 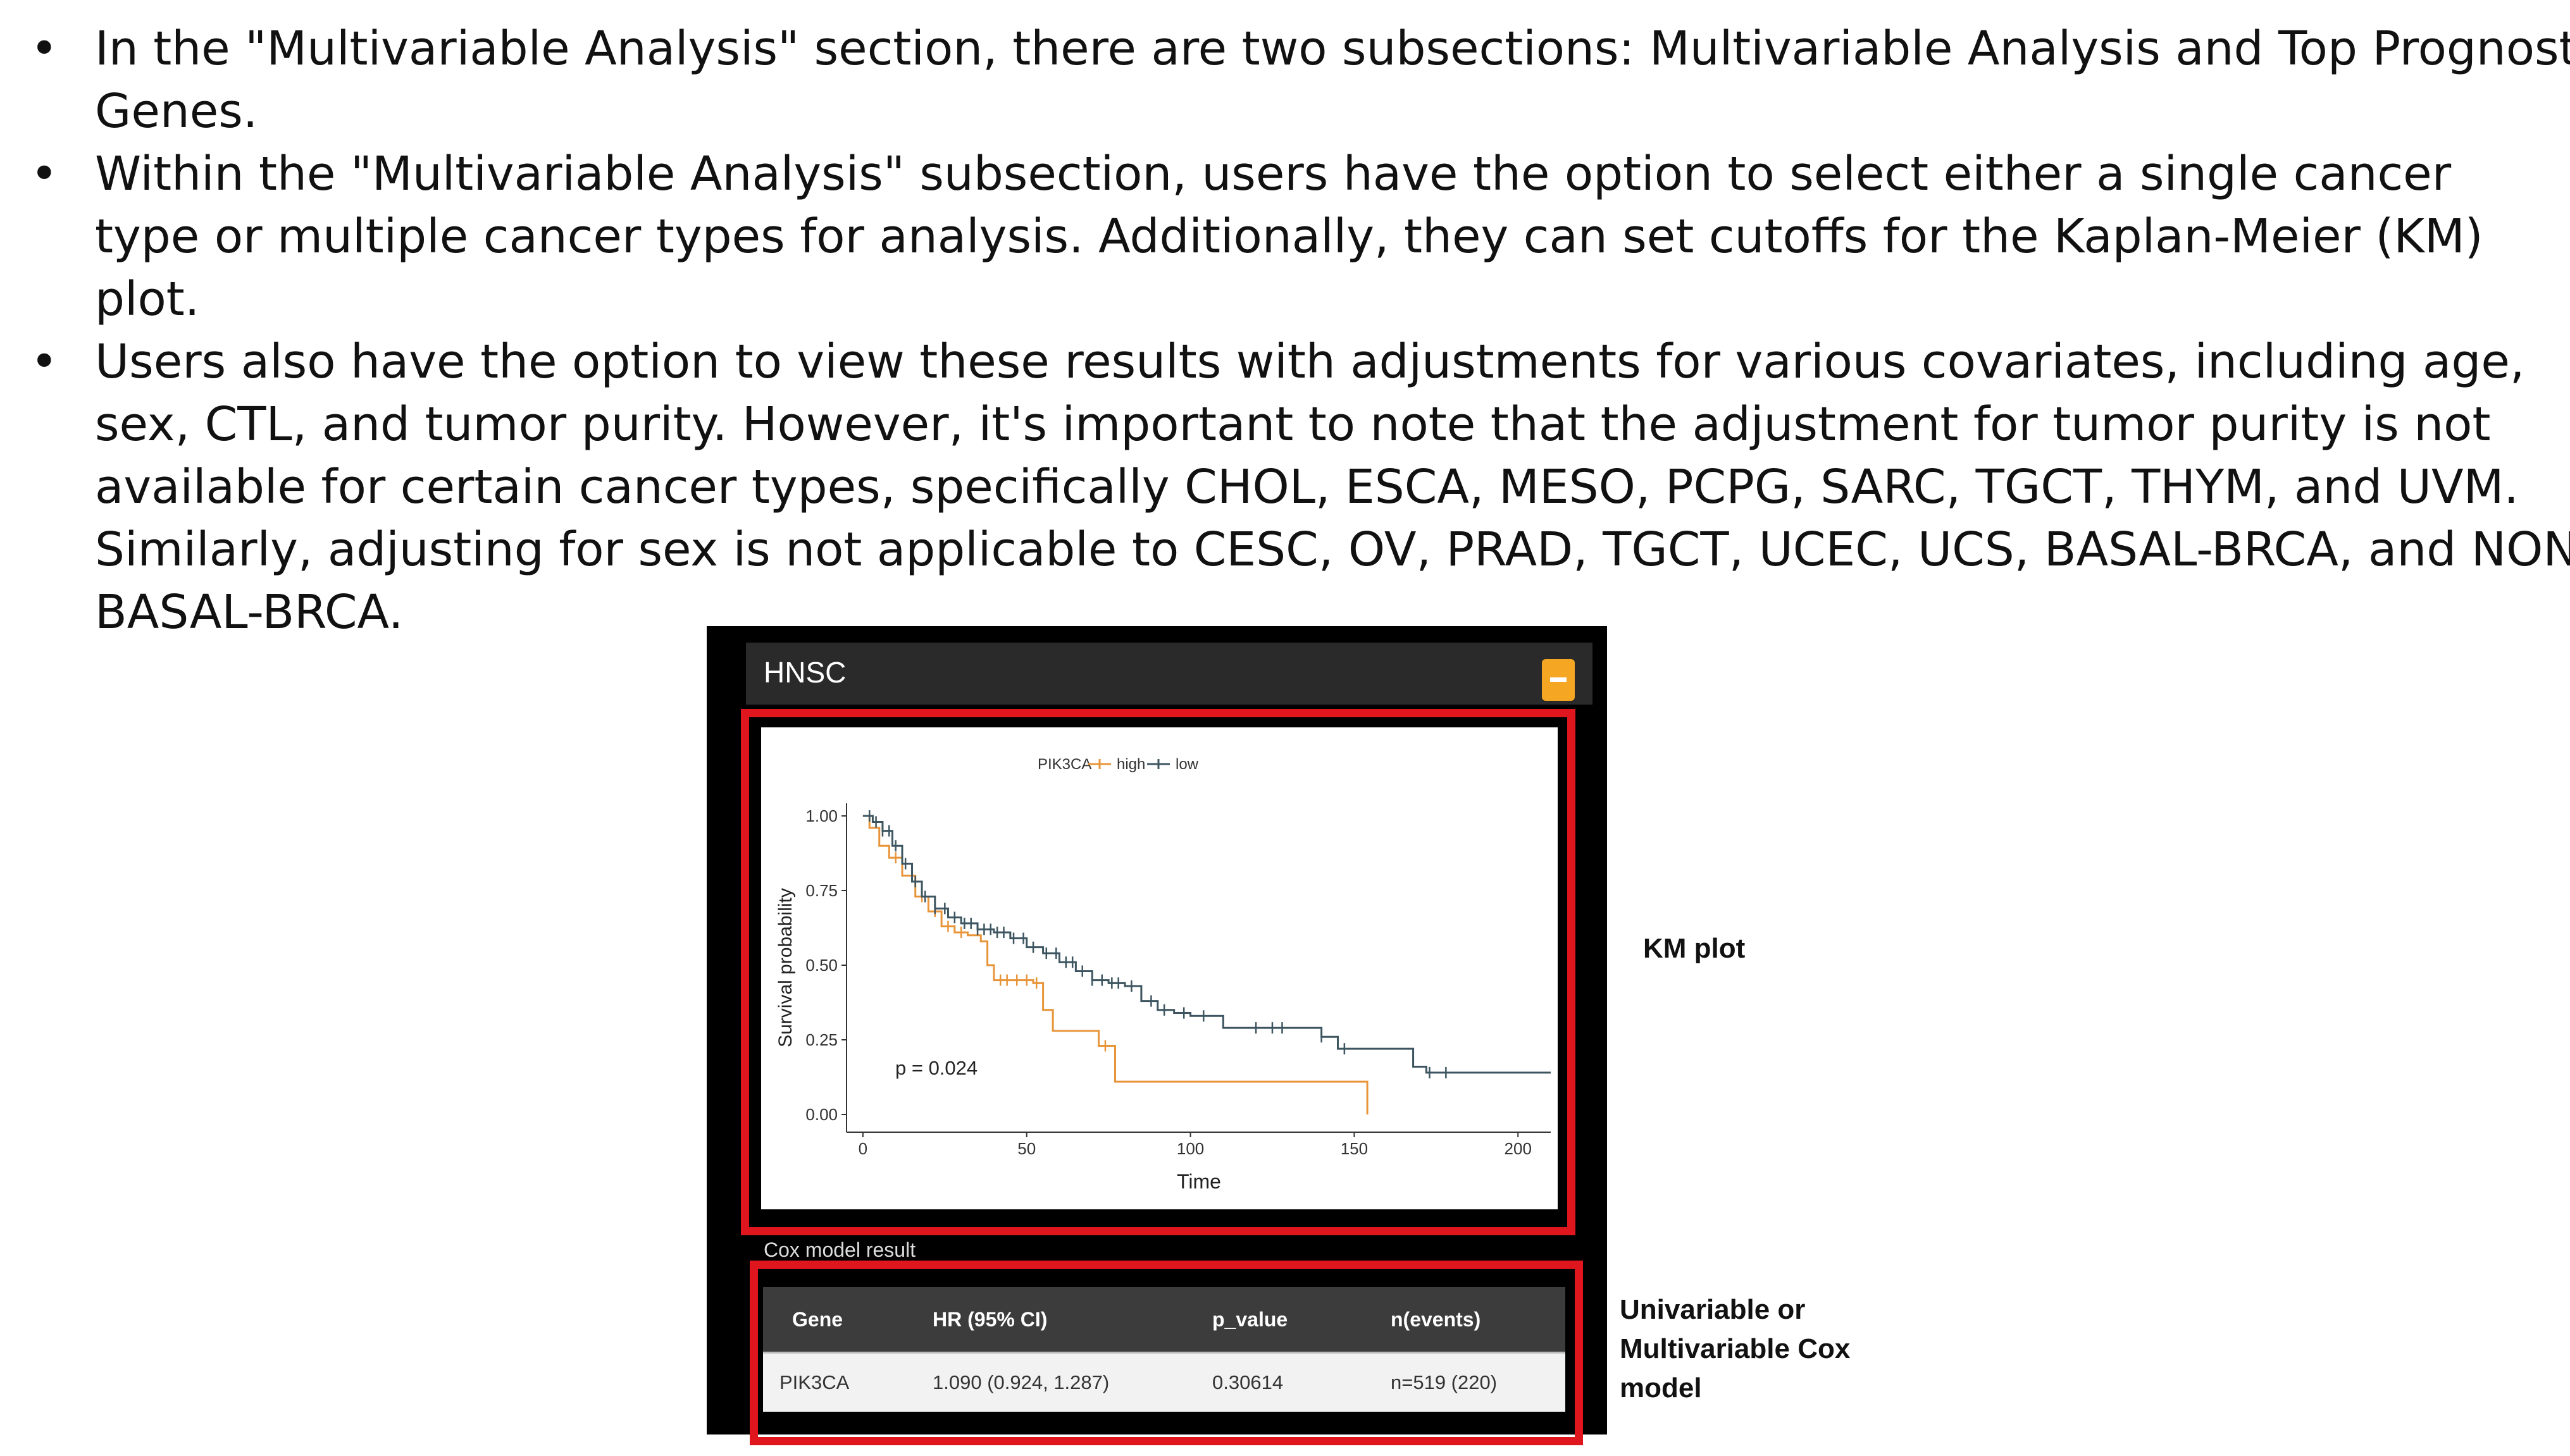 What do you see at coordinates (785, 967) in the screenshot?
I see `y-axis-label: Survival probability` at bounding box center [785, 967].